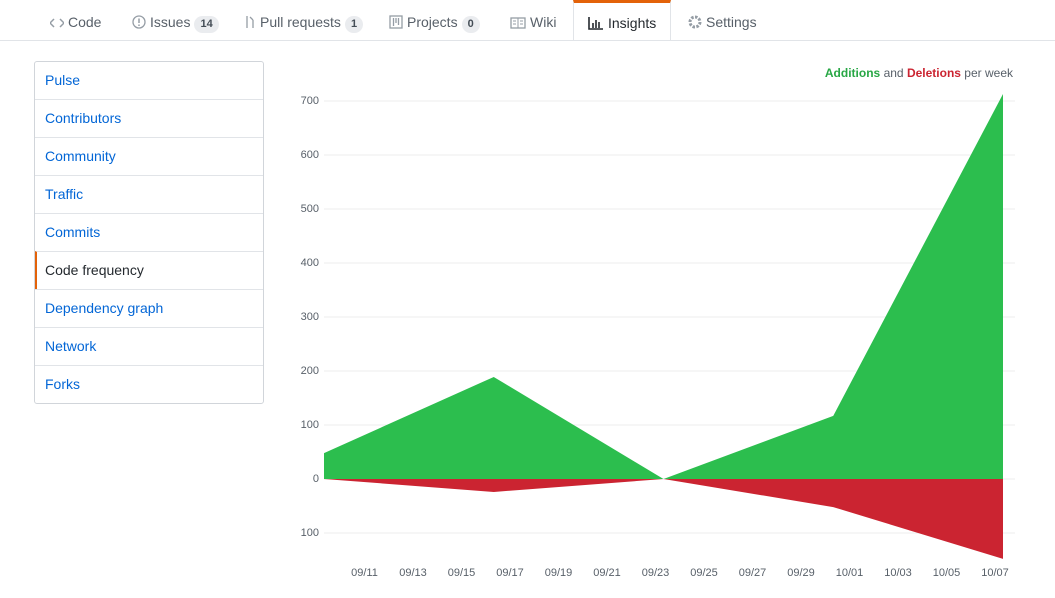 The width and height of the screenshot is (1055, 598). I want to click on legend: Additions and Deletions per week, so click(919, 73).